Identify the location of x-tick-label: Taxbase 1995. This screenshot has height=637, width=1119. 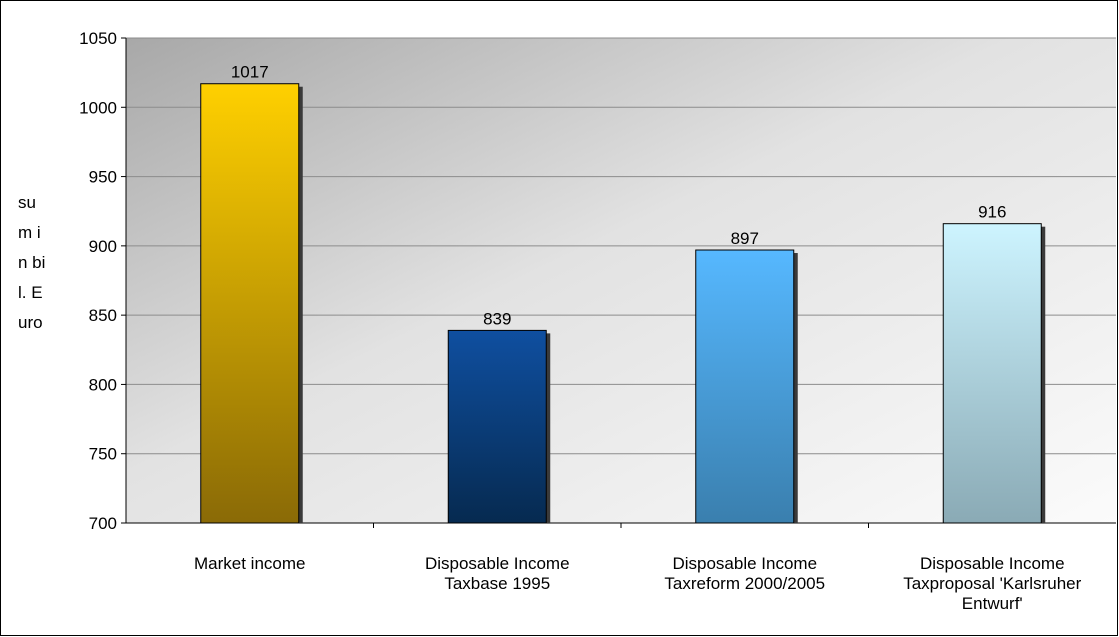
(497, 583).